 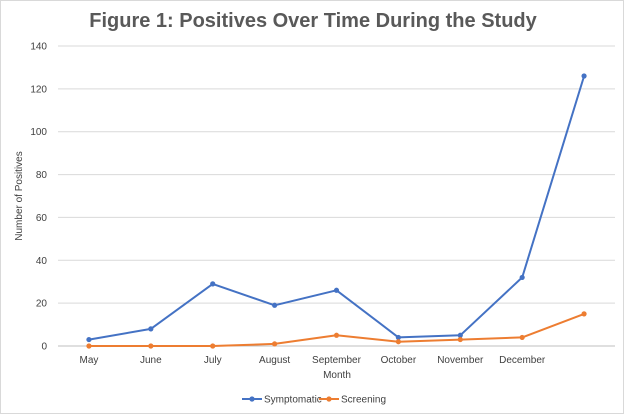 What do you see at coordinates (399, 360) in the screenshot?
I see `x-tick-label: October` at bounding box center [399, 360].